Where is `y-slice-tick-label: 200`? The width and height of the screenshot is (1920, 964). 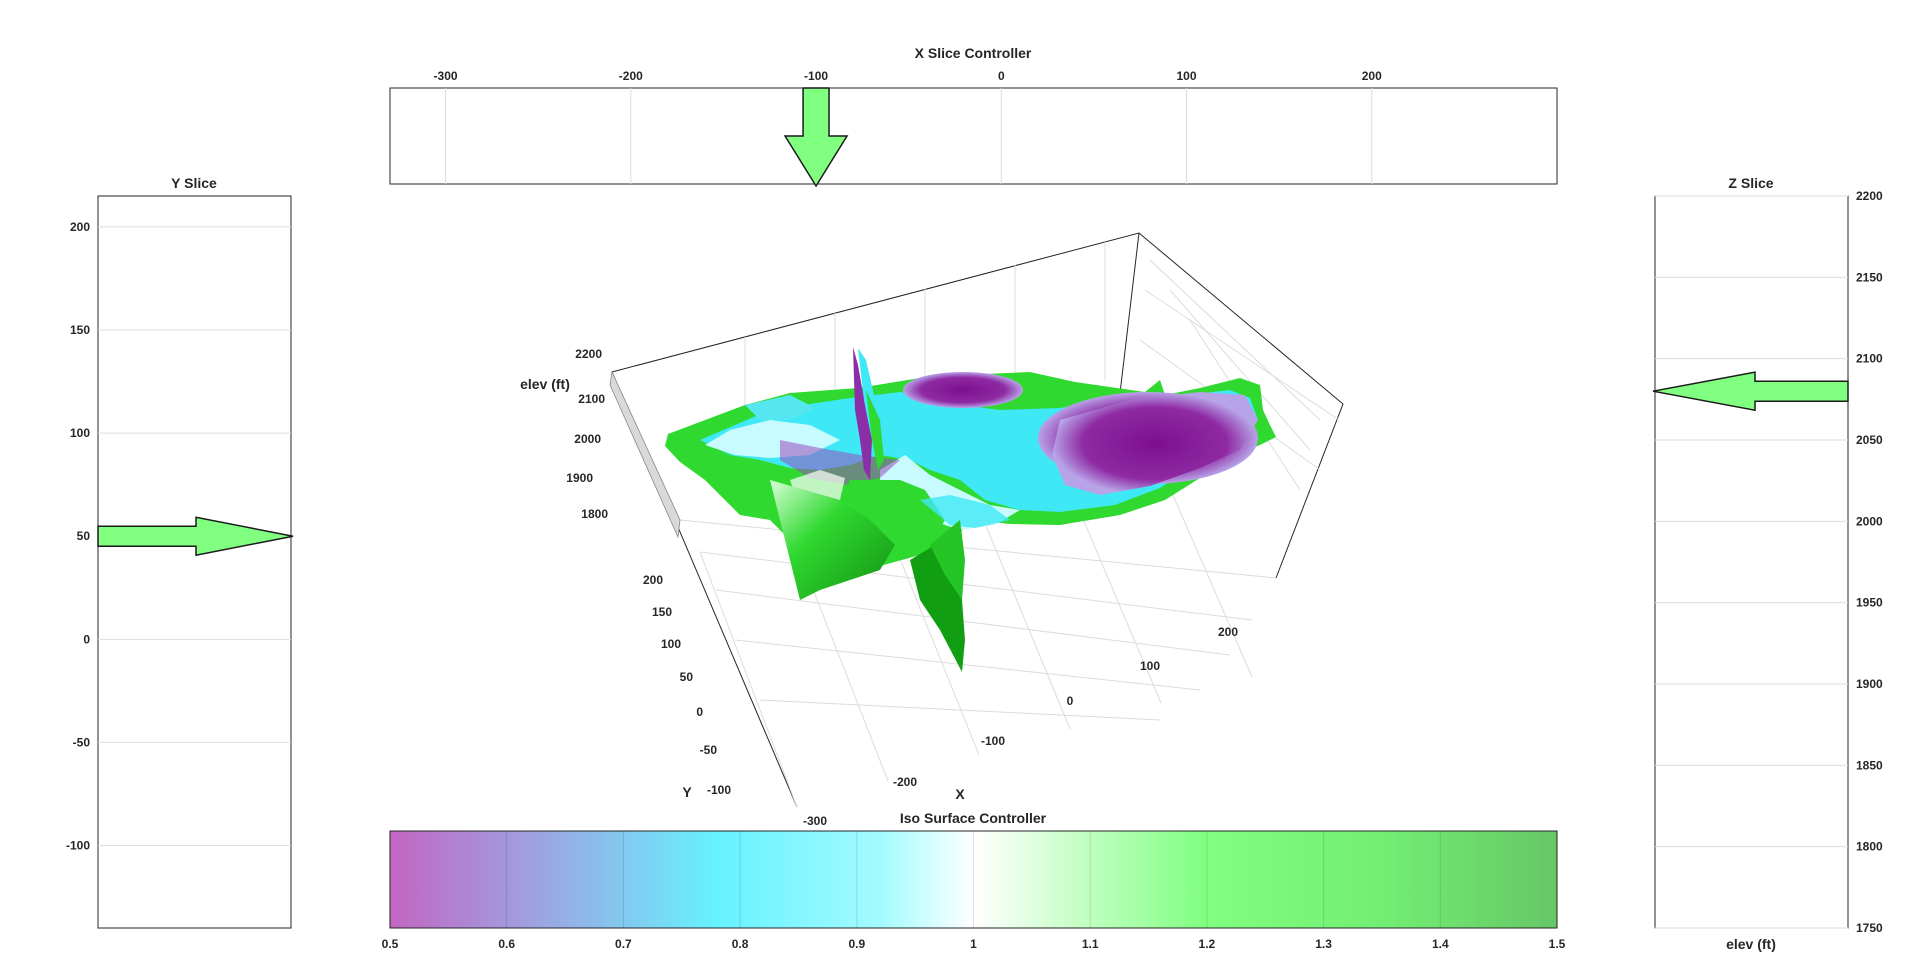
y-slice-tick-label: 200 is located at coordinates (80, 227).